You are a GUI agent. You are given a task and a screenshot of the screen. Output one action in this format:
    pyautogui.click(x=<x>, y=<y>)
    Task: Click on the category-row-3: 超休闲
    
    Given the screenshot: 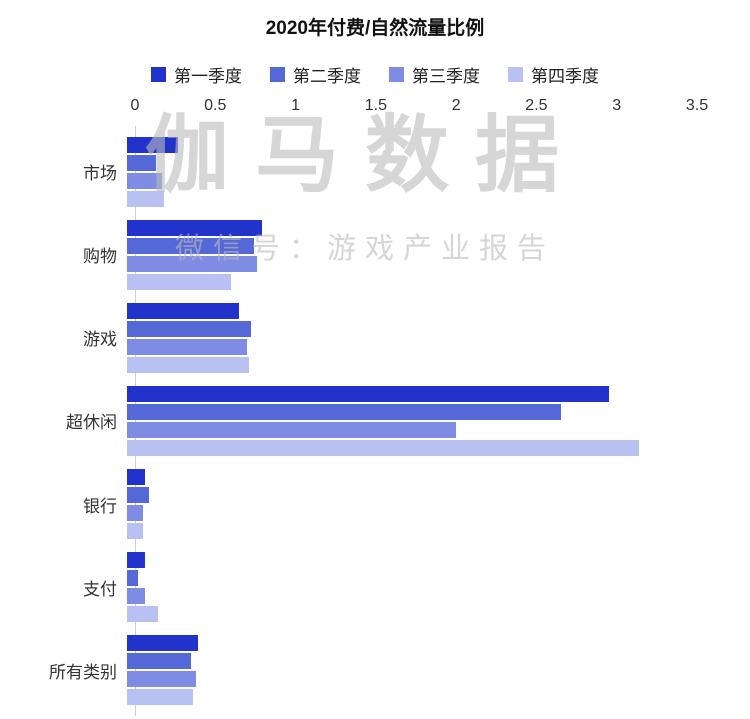 What is the action you would take?
    pyautogui.click(x=375, y=420)
    